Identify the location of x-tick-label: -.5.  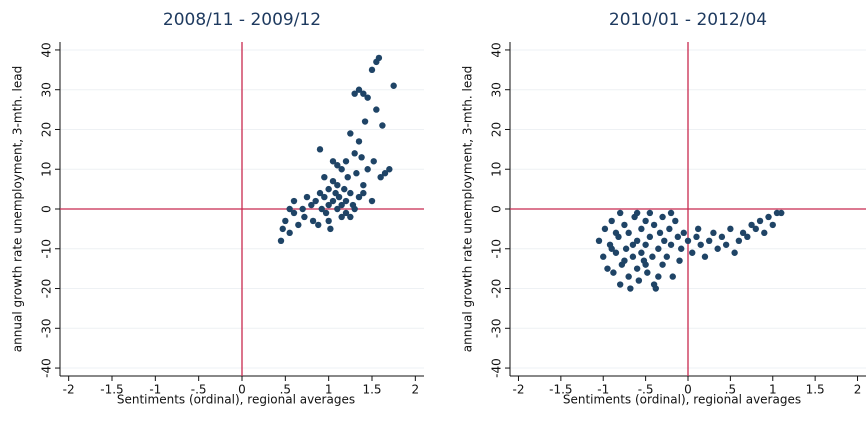
(199, 390).